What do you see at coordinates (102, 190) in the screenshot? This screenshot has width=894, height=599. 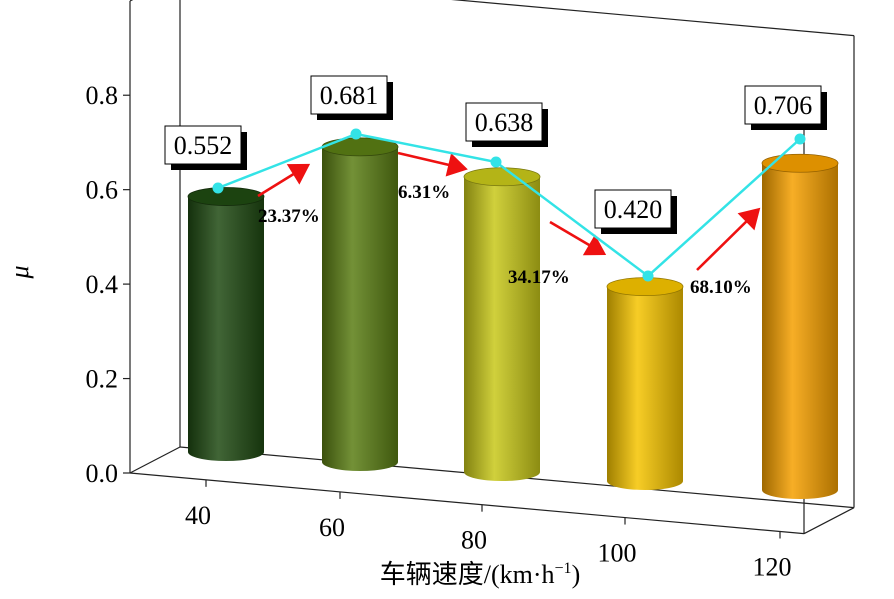 I see `y-tick-label: 0.6` at bounding box center [102, 190].